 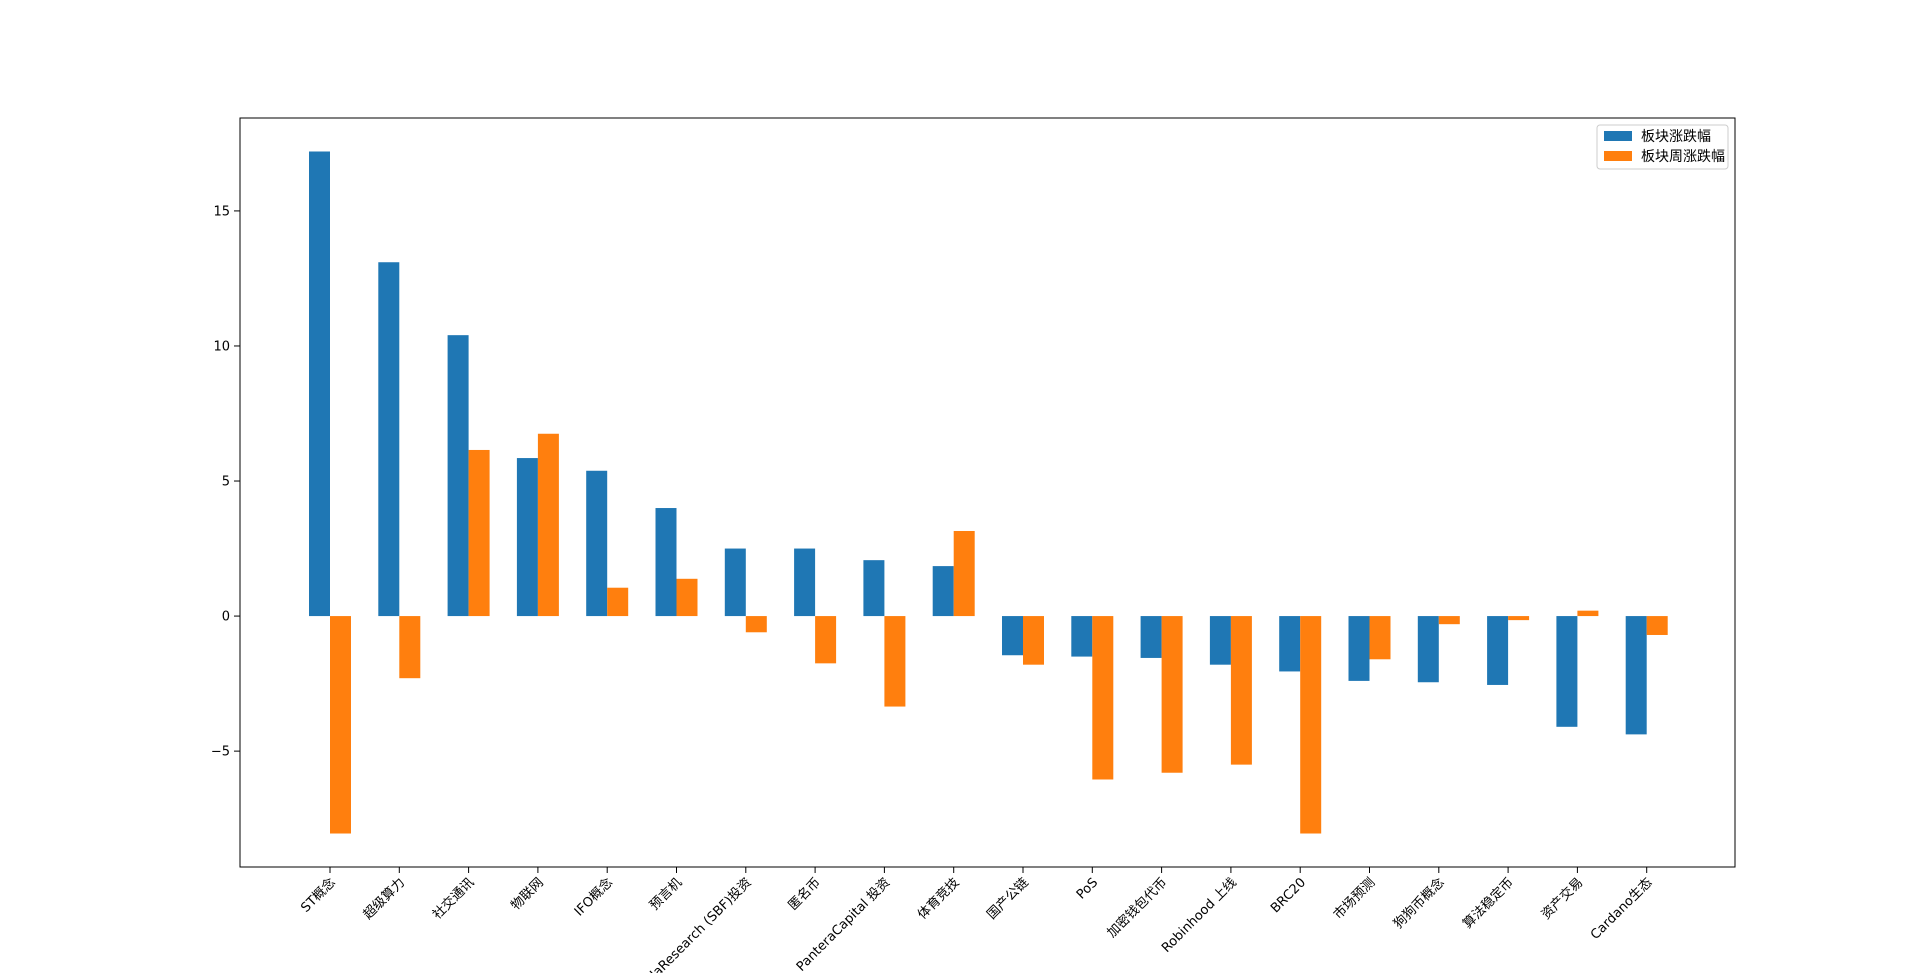 I want to click on y-tick-label: 15, so click(x=221, y=211).